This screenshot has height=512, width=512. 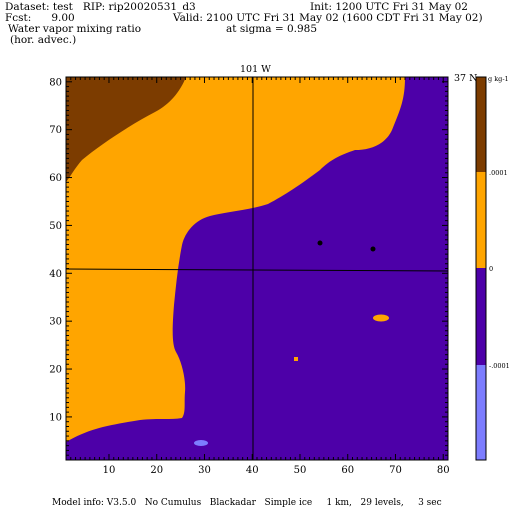 I want to click on colorbar: g kg-1 .0001 0 -.0001, so click(x=492, y=268).